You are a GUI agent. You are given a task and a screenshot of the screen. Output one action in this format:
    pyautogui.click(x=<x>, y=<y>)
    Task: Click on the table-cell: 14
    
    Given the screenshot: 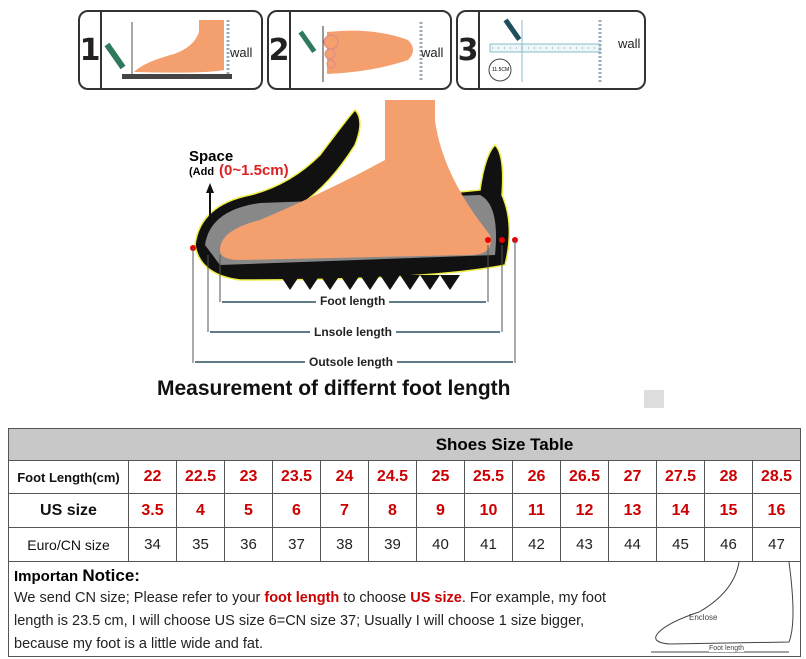 What is the action you would take?
    pyautogui.click(x=681, y=510)
    